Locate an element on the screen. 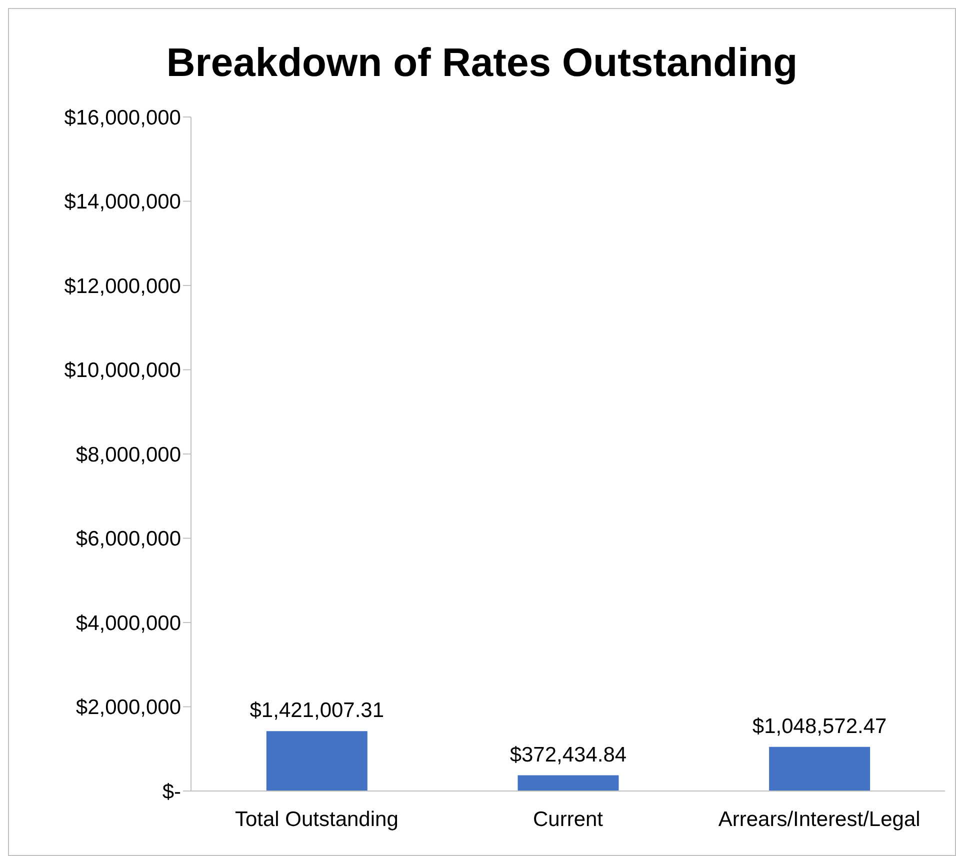 The width and height of the screenshot is (956, 856). data-label: $1,048,572.47 is located at coordinates (819, 726).